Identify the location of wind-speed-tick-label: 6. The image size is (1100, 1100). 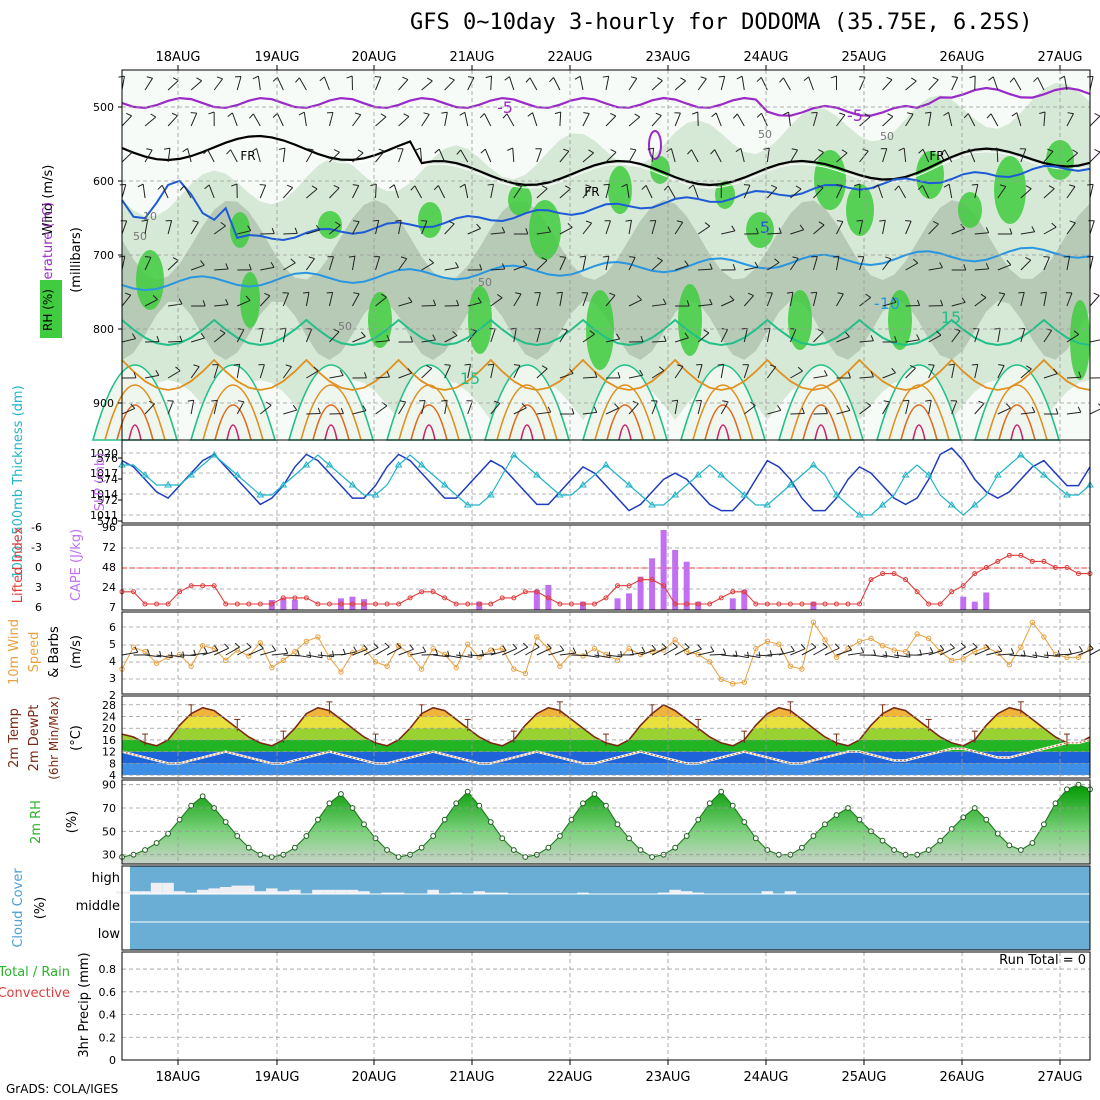
(112, 627).